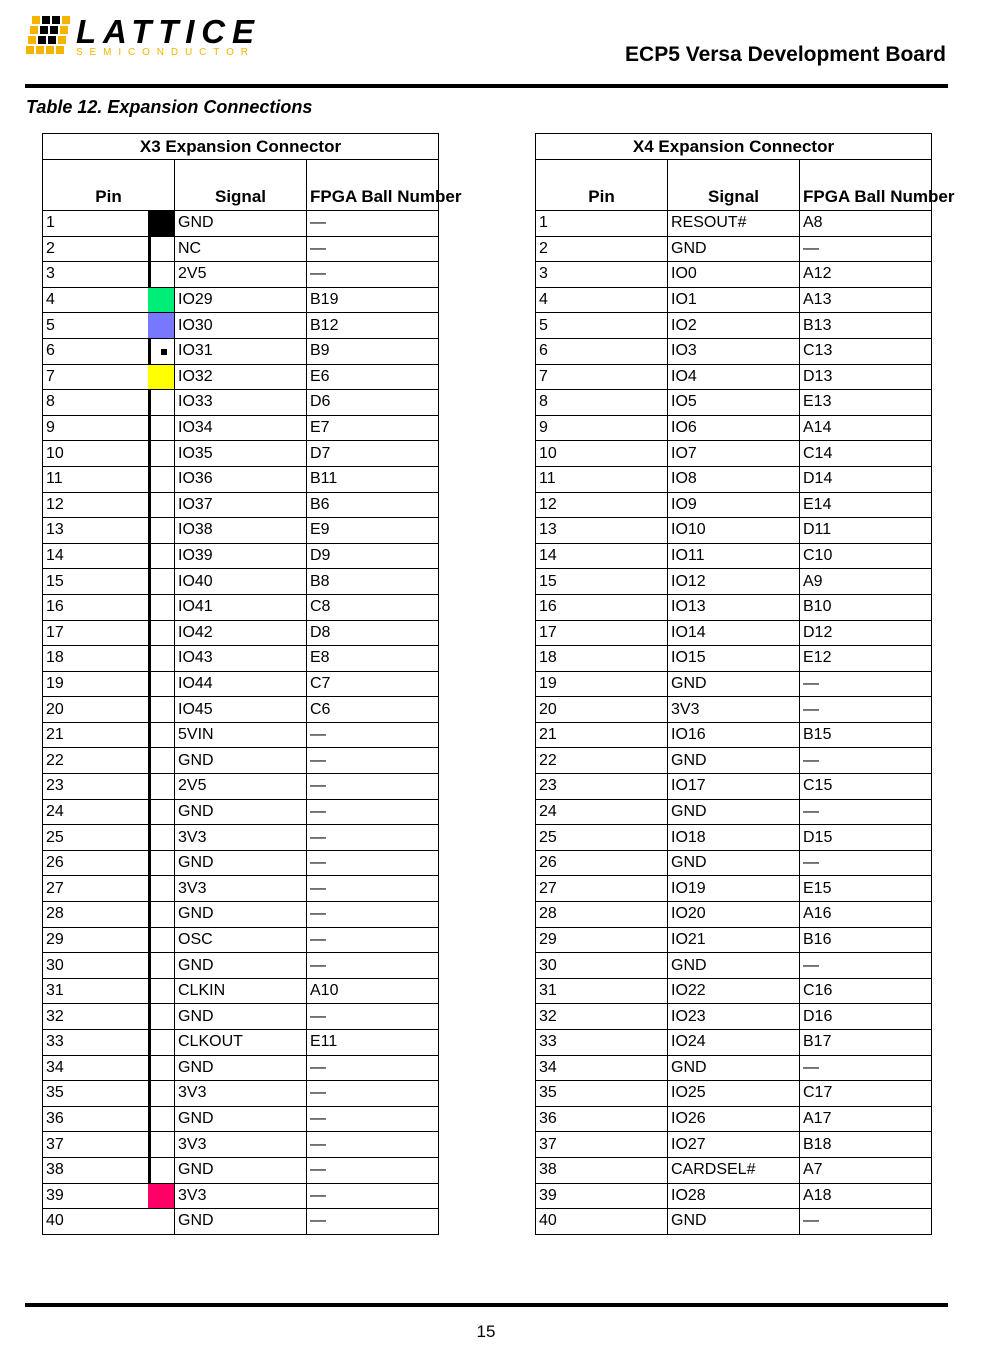 The image size is (986, 1354). What do you see at coordinates (195, 939) in the screenshot?
I see `signal-cell-text: OSC` at bounding box center [195, 939].